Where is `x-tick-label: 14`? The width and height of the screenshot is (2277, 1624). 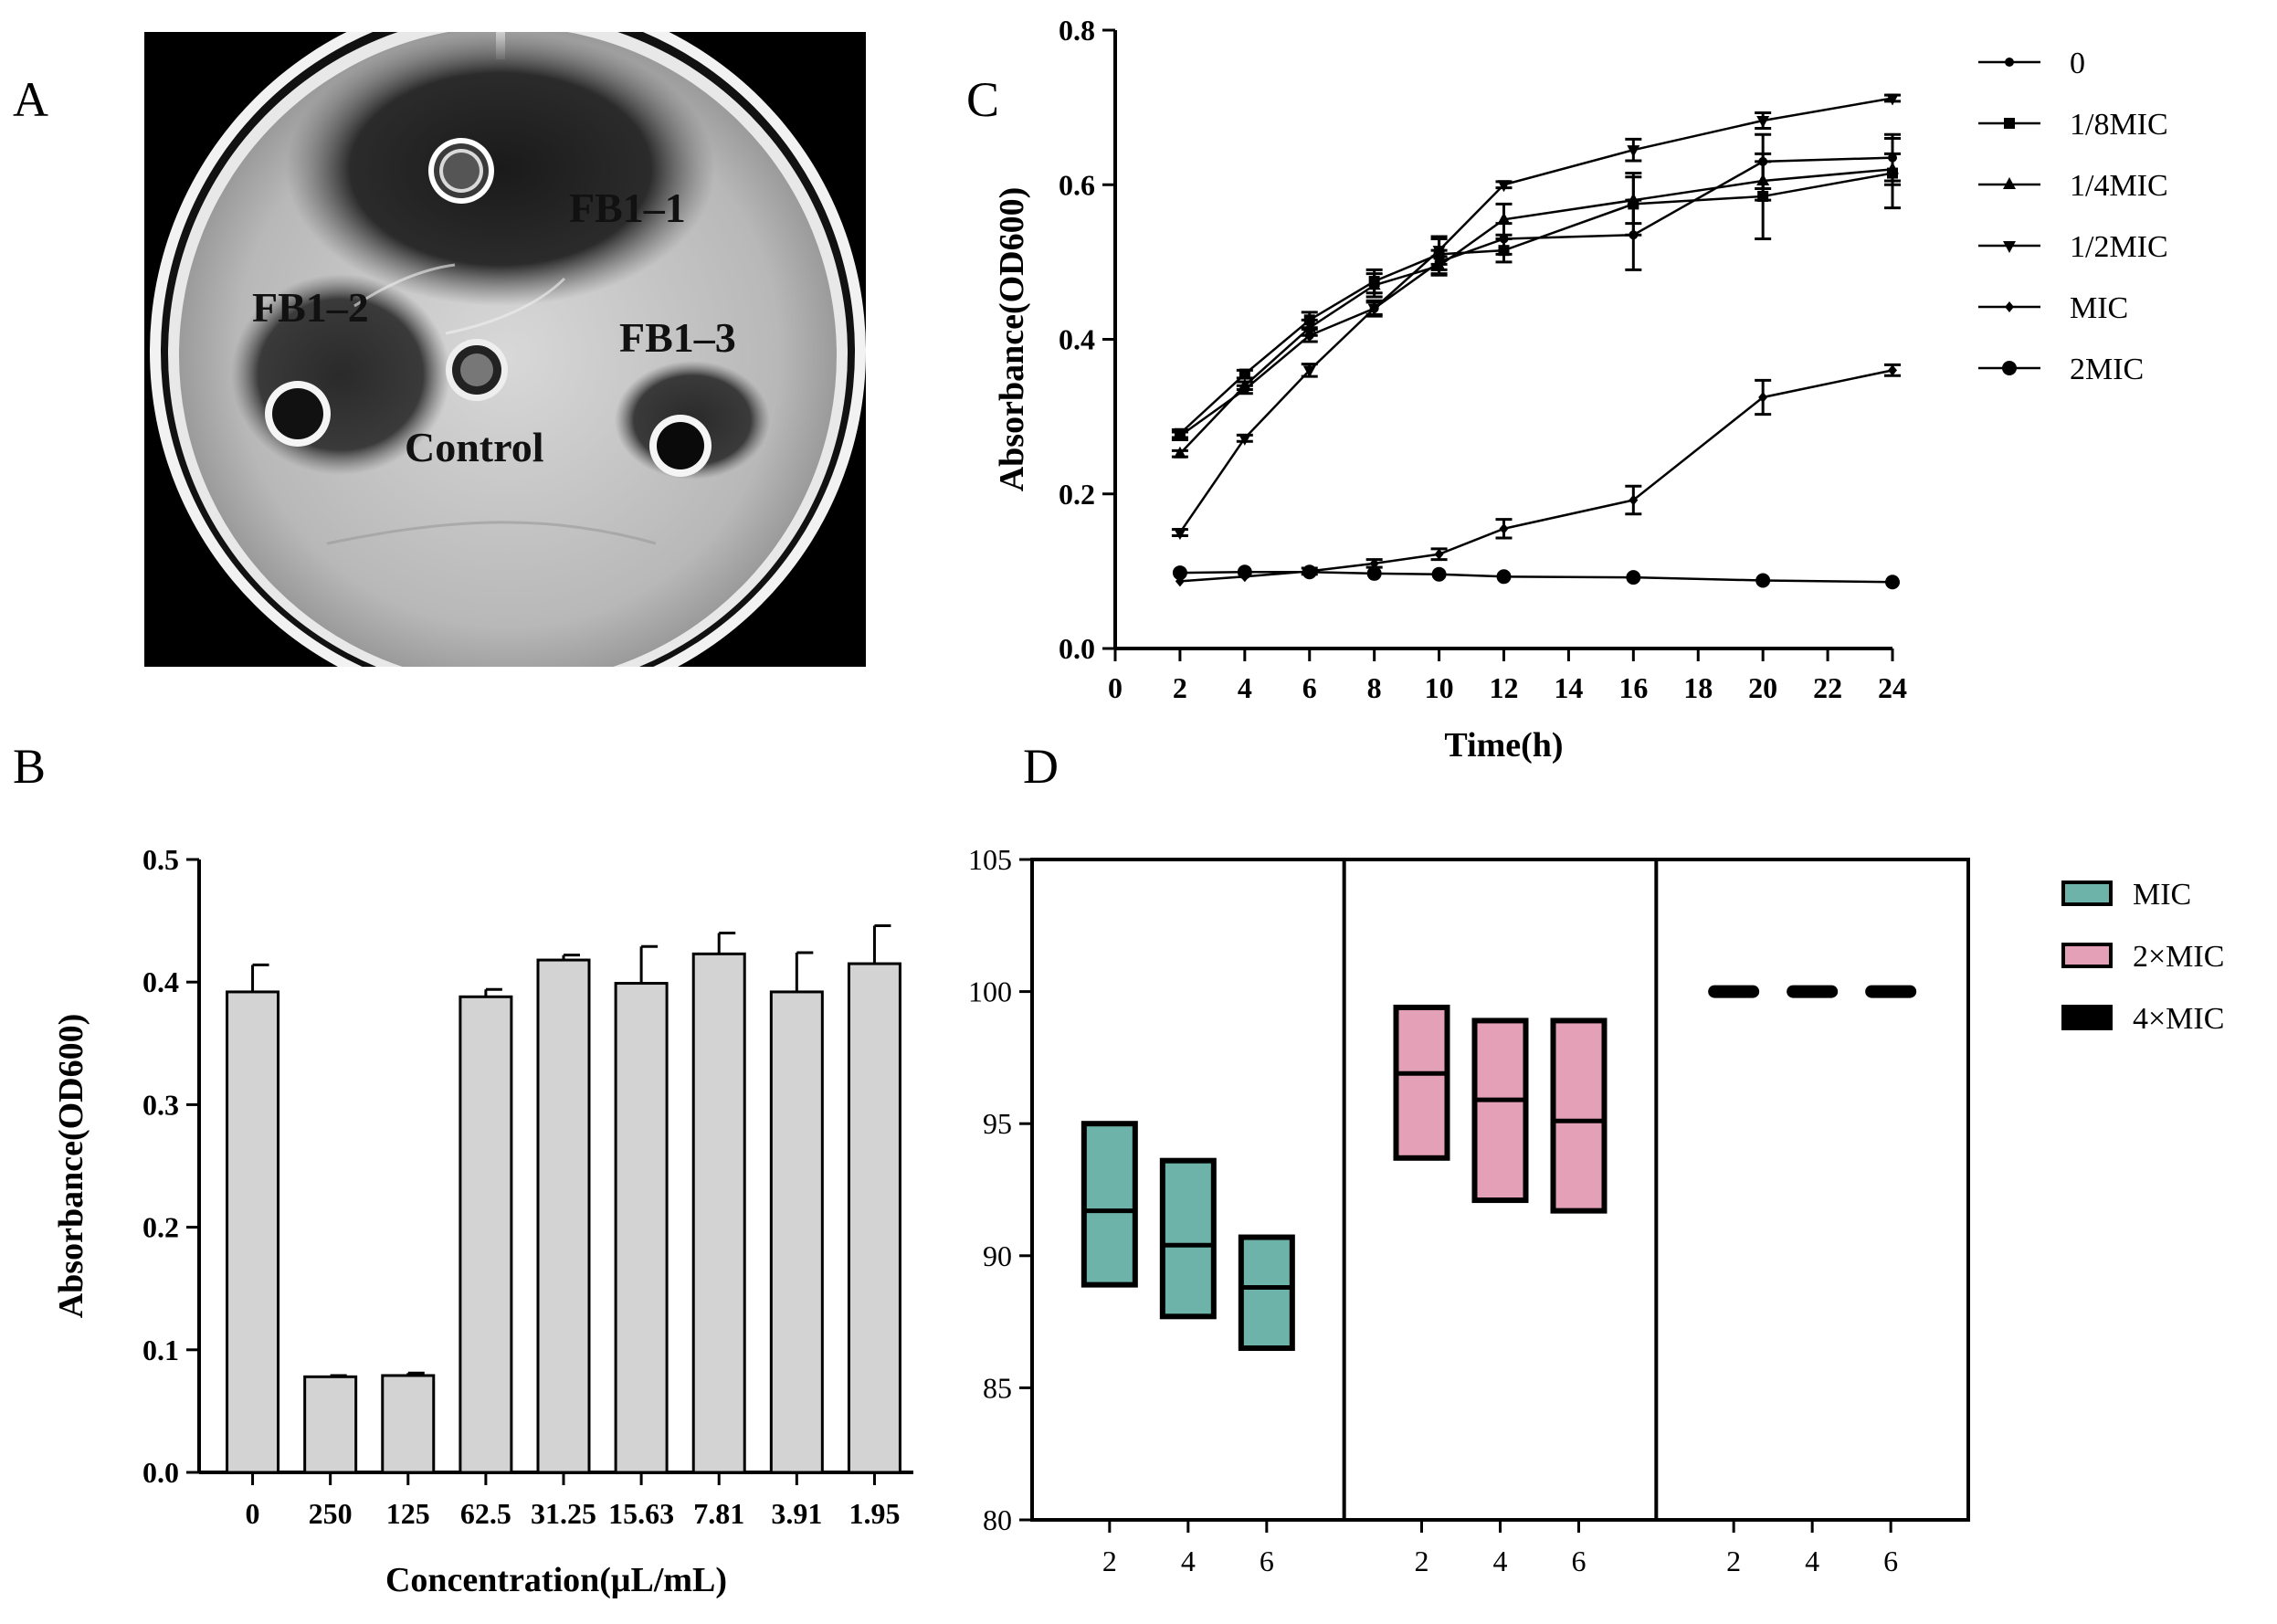 x-tick-label: 14 is located at coordinates (1568, 687).